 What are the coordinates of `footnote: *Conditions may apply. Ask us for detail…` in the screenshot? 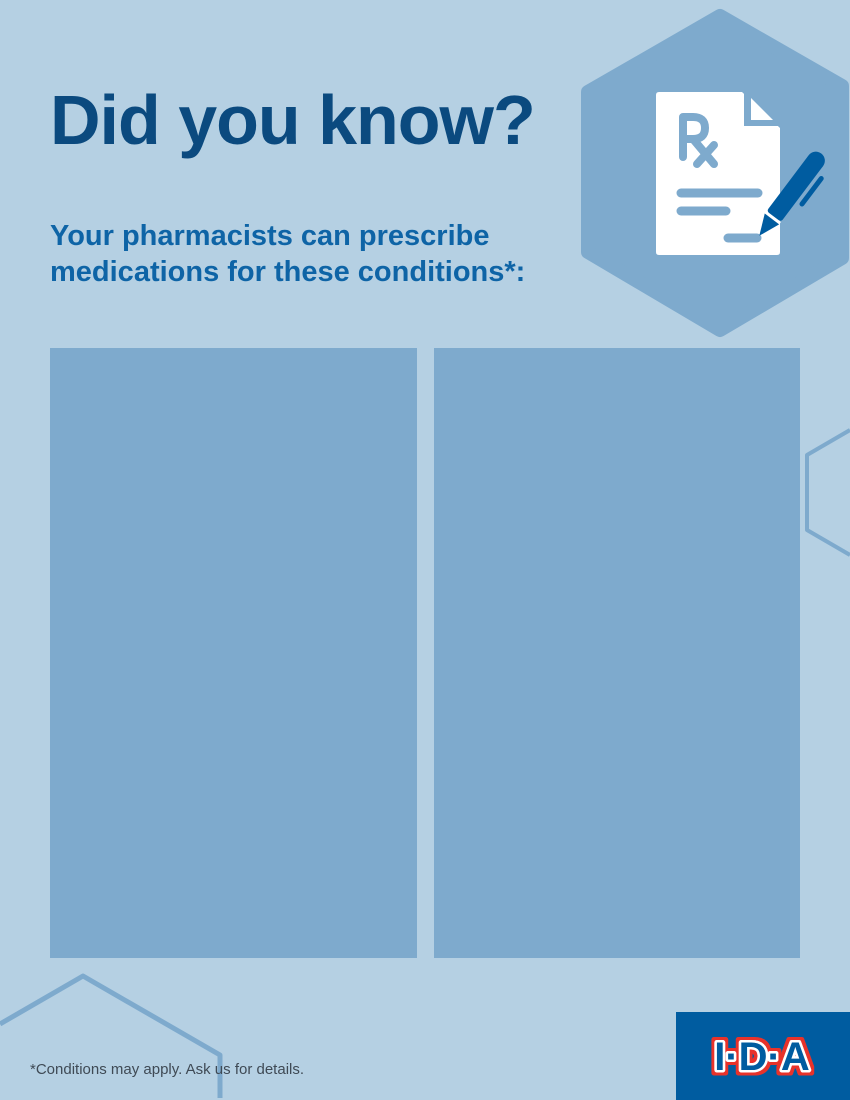 It's located at (167, 1069).